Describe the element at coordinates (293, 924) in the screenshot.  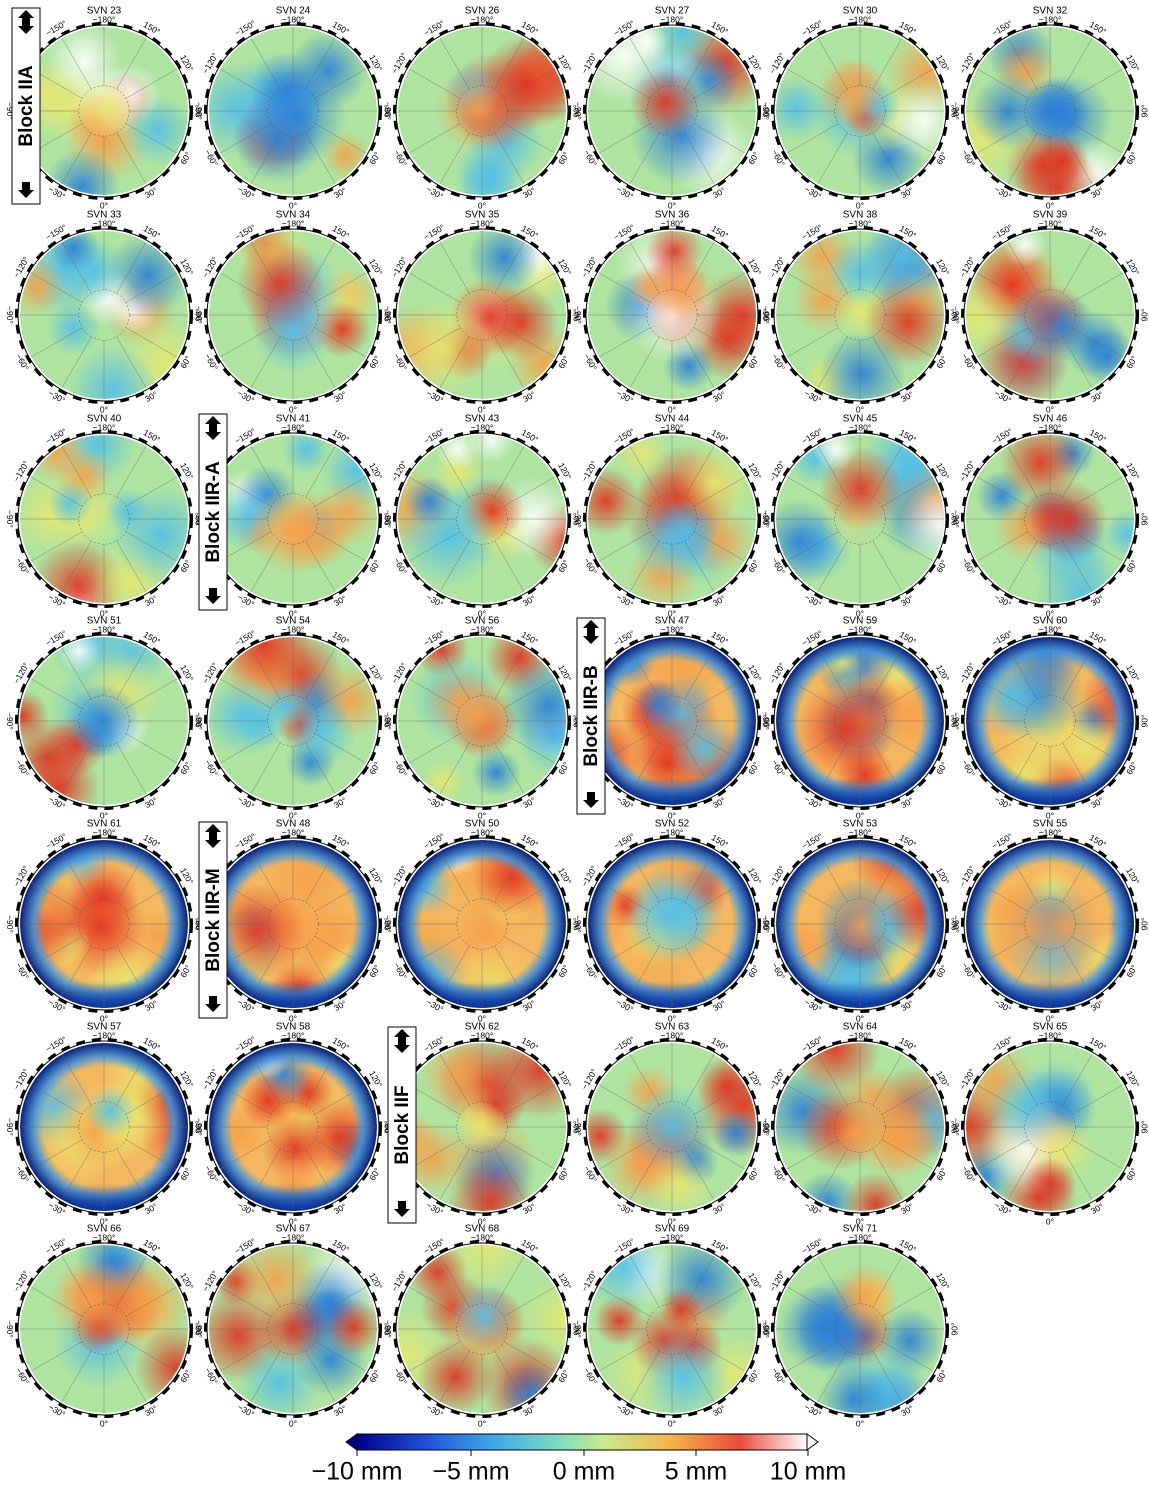
I see `heatmap-rim` at that location.